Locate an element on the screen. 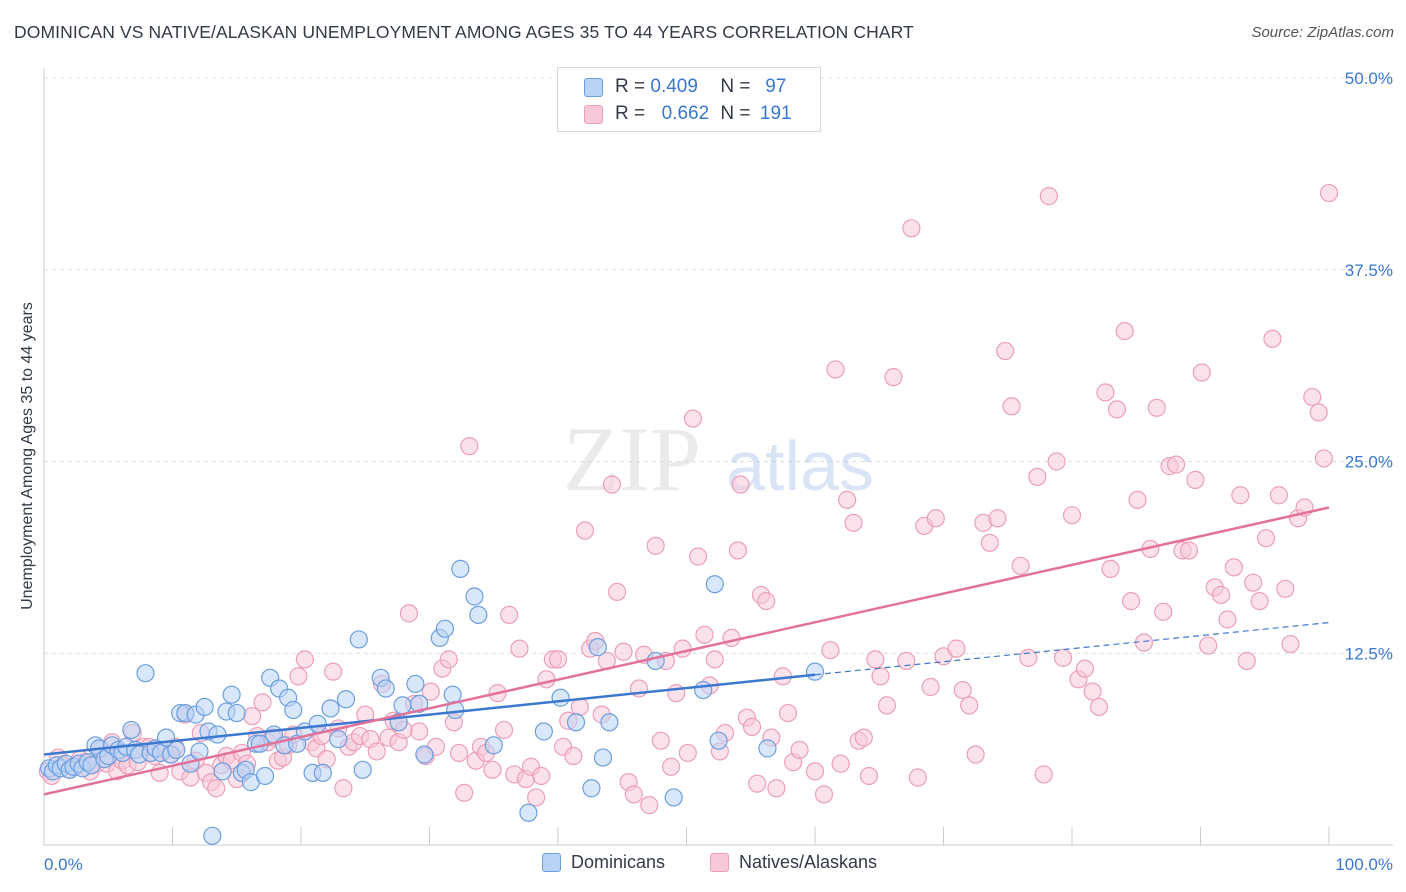 This screenshot has width=1406, height=892. legend-r-value: 0.662 is located at coordinates (685, 113).